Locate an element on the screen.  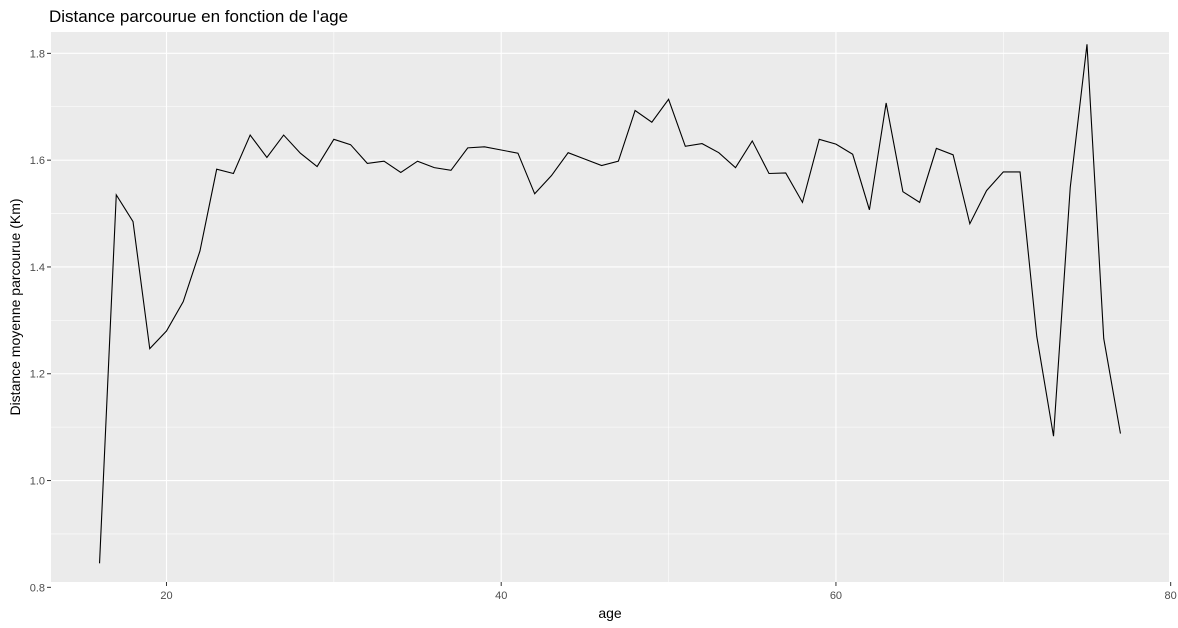
x-tick-label: 40 is located at coordinates (501, 596).